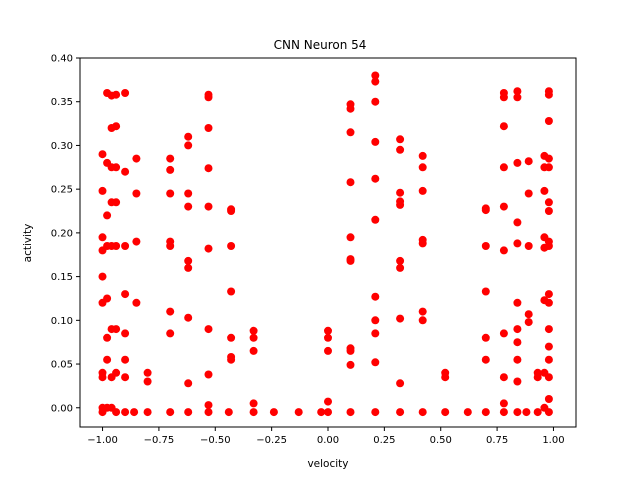 This screenshot has height=480, width=640. Describe the element at coordinates (62, 365) in the screenshot. I see `y-tick-label: 0.05` at that location.